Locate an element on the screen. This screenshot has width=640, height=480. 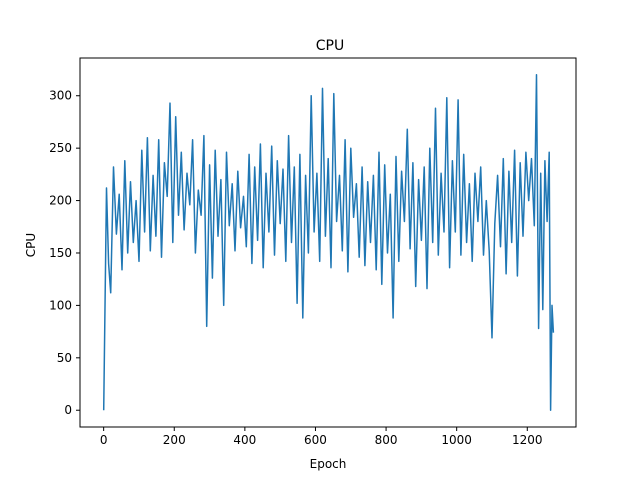
y-tick-label: 250 is located at coordinates (60, 148).